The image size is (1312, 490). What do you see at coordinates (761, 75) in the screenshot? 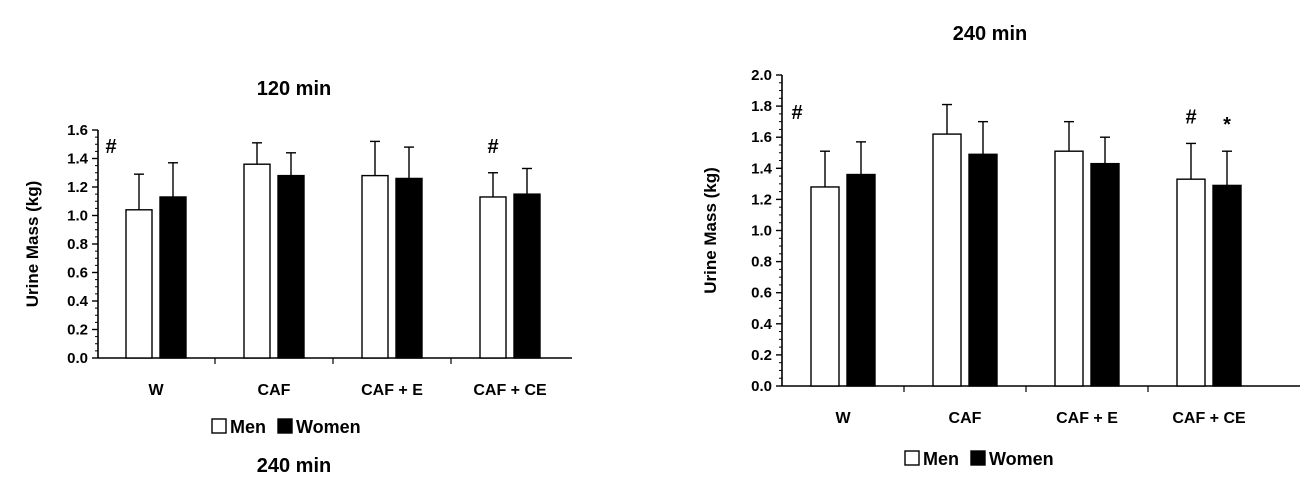
I see `y-tick-label: 2.0` at bounding box center [761, 75].